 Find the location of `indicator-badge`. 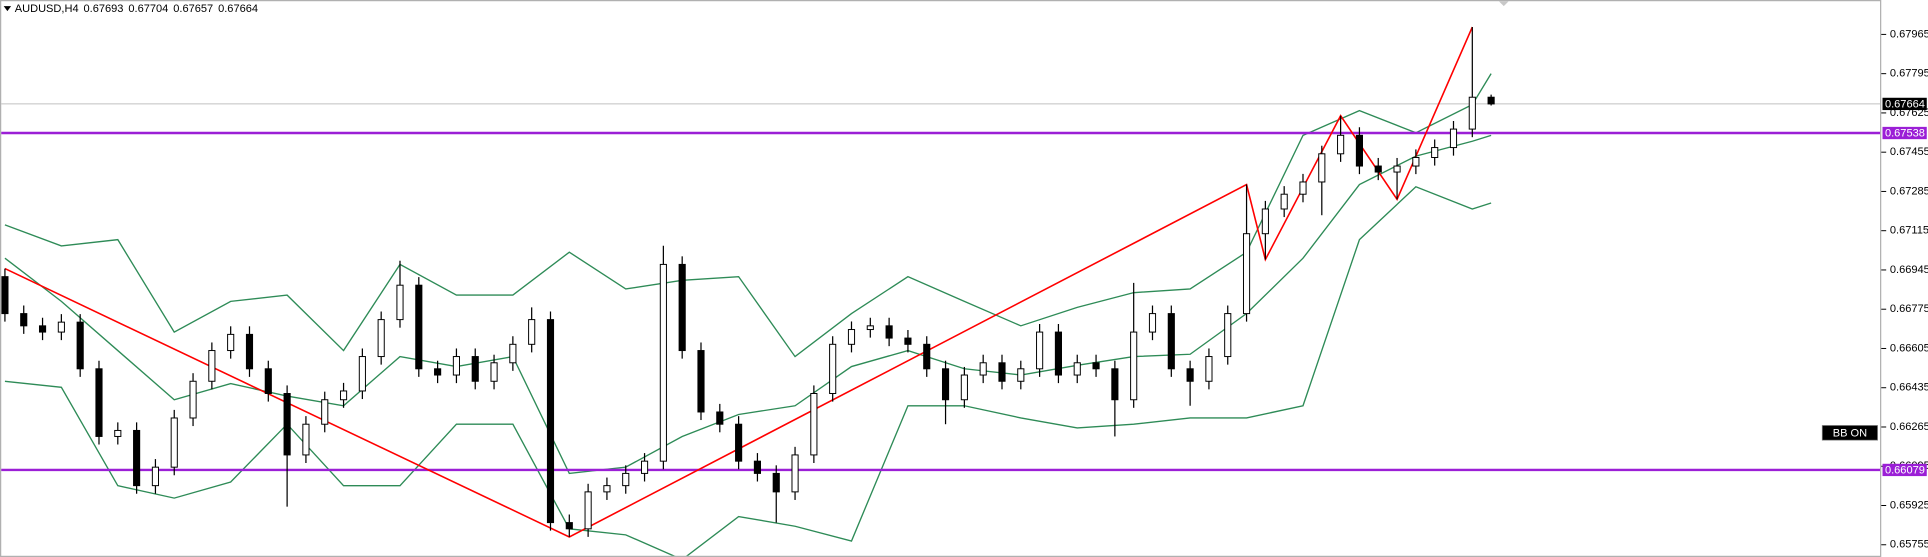

indicator-badge is located at coordinates (1849, 433).